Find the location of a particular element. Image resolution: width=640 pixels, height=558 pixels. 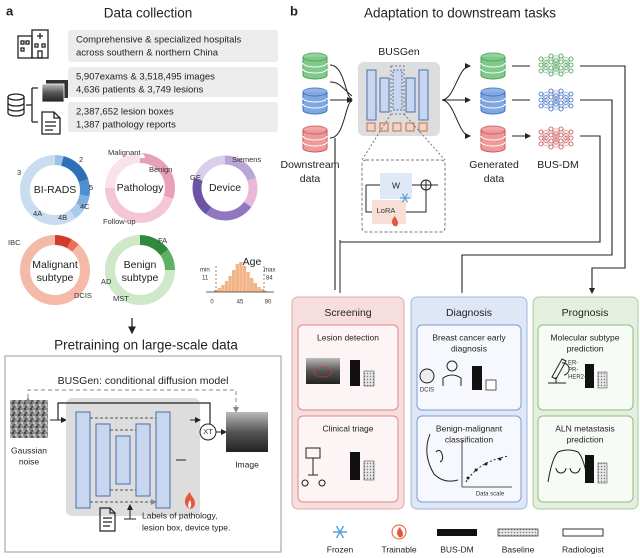

stat-boxes-part is located at coordinates (173, 82).